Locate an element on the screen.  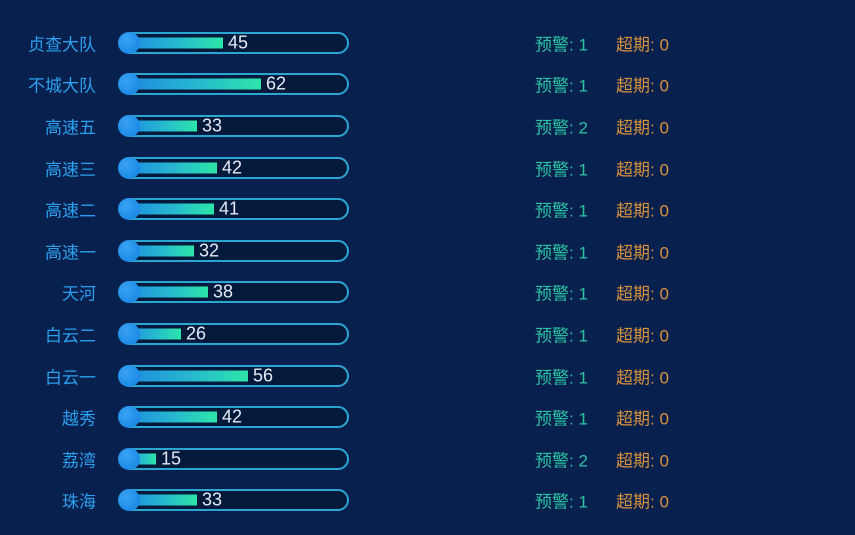
team-row: 荔湾 15 预警: 2 超期: 0 is located at coordinates (427, 459).